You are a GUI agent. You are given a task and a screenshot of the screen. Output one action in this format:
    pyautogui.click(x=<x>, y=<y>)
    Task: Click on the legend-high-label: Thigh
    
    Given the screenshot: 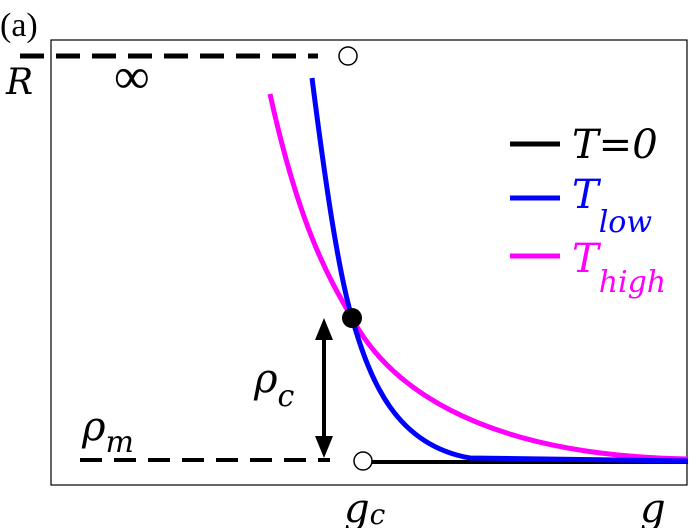 What is the action you would take?
    pyautogui.click(x=619, y=268)
    